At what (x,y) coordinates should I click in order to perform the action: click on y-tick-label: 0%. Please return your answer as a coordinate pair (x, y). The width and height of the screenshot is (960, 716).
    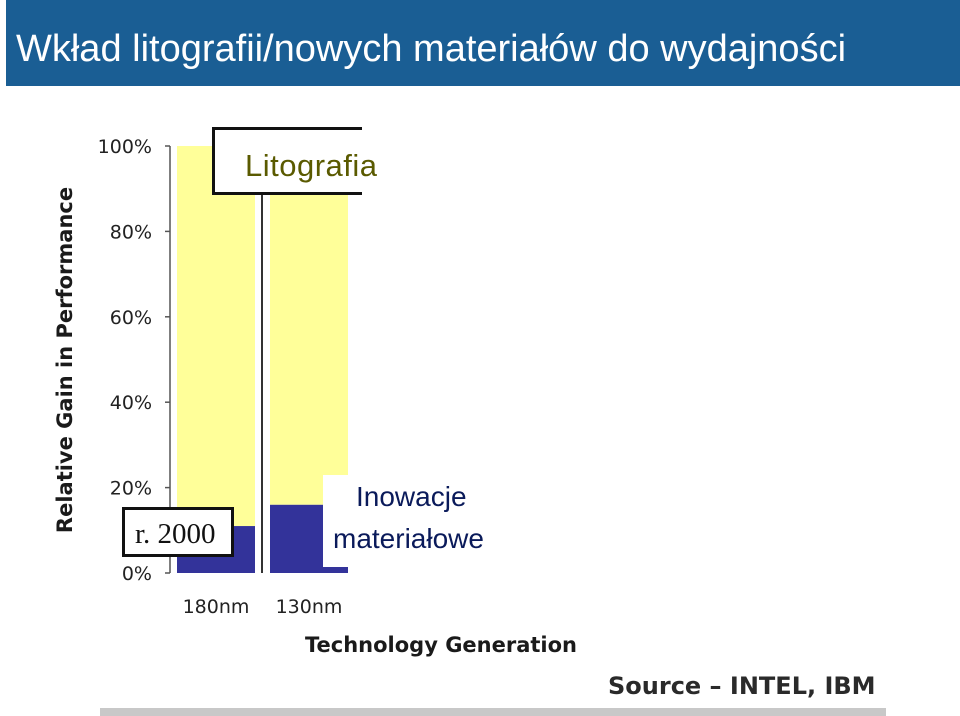
    Looking at the image, I should click on (137, 574).